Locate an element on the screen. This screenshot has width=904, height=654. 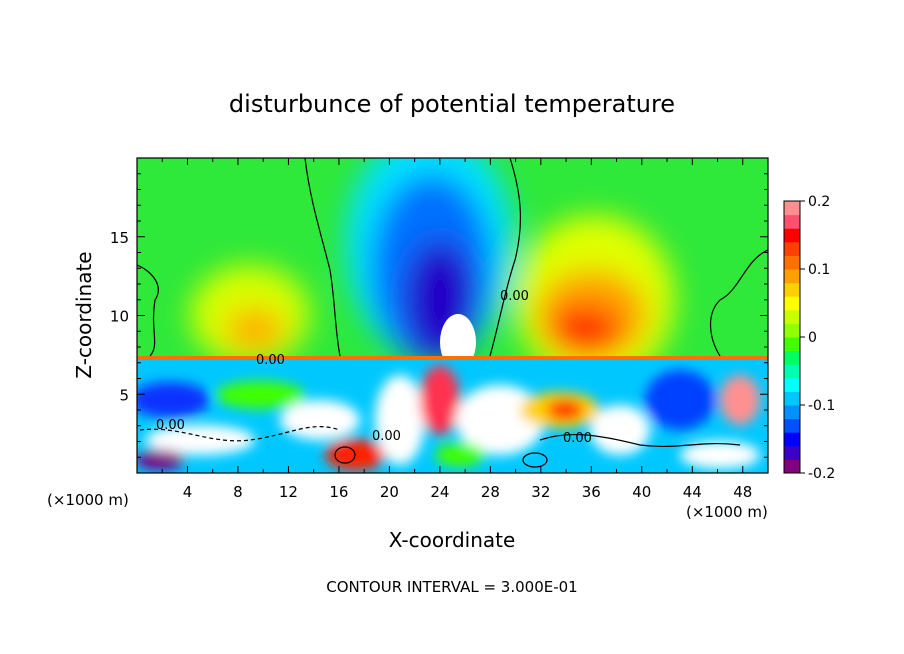
x-tick-label: 20 is located at coordinates (389, 492).